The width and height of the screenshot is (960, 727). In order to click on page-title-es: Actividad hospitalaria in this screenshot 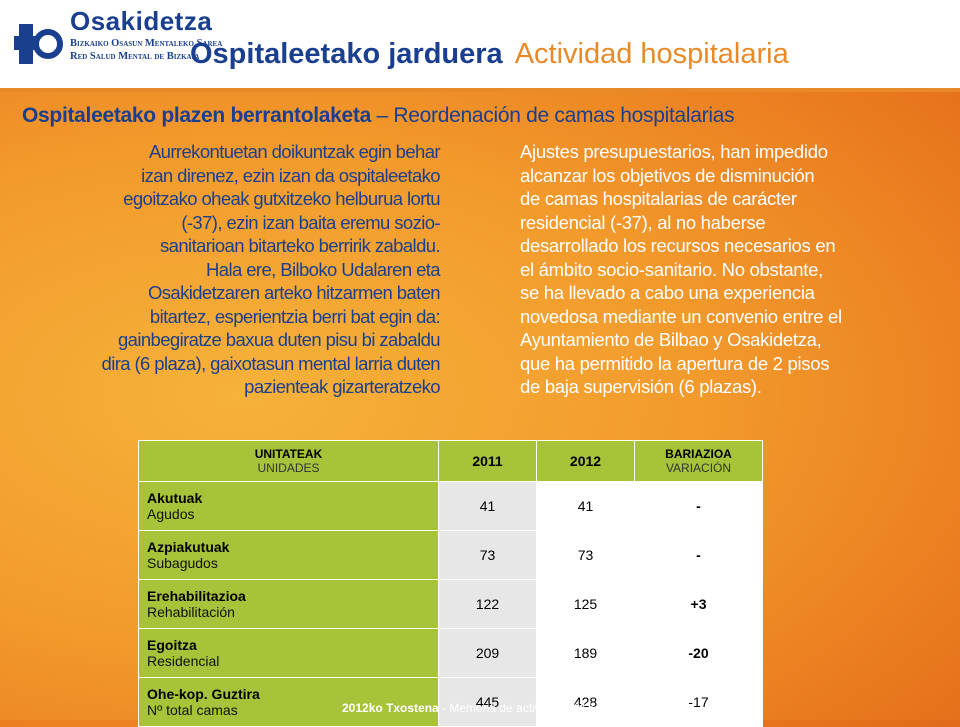, I will do `click(651, 54)`.